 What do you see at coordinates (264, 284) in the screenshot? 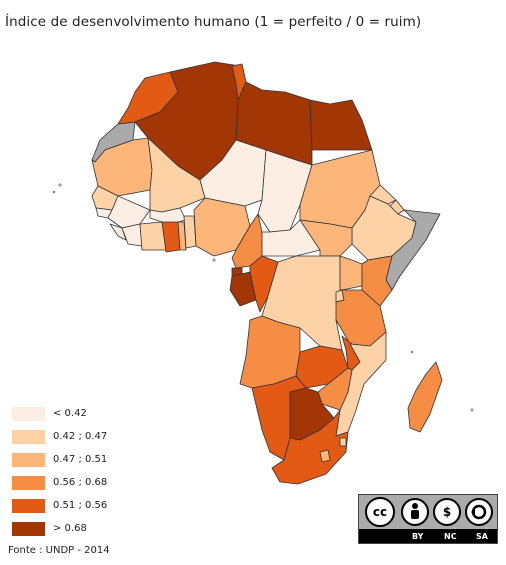
I see `region-congo` at bounding box center [264, 284].